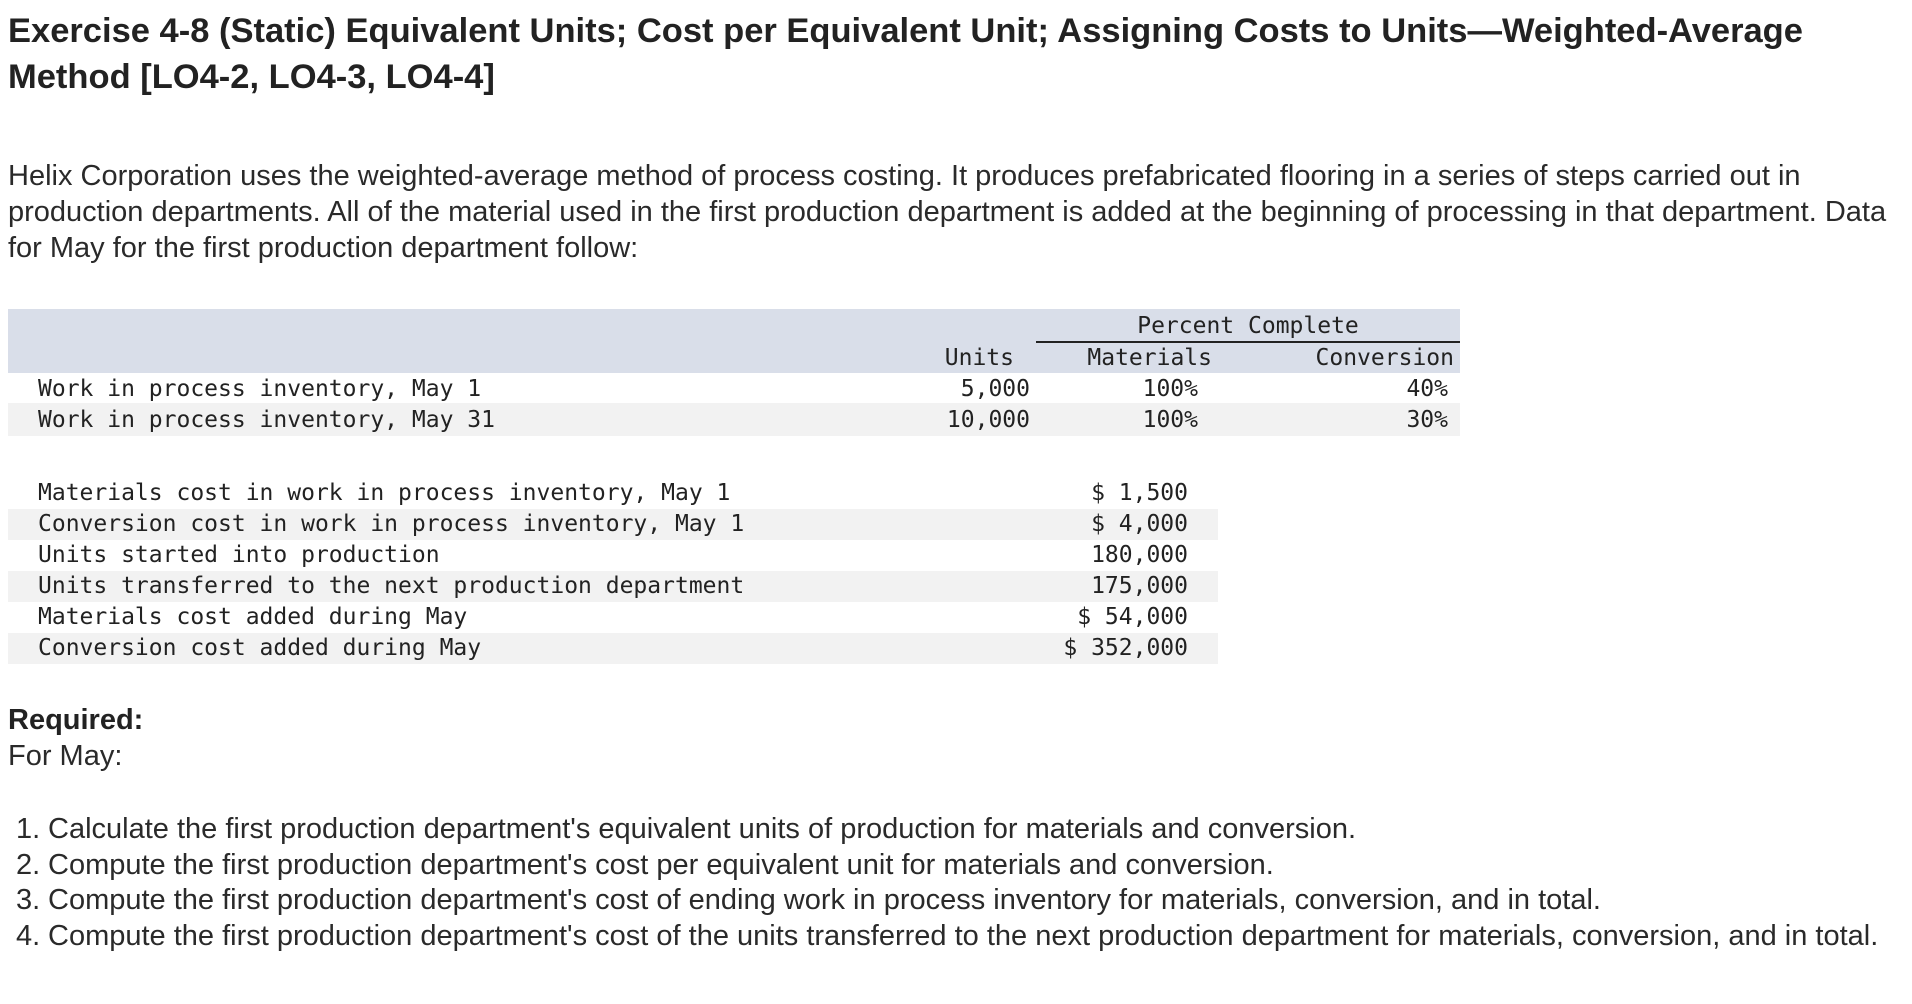 Image resolution: width=1912 pixels, height=1004 pixels. I want to click on row-value: 175,000, so click(1139, 586).